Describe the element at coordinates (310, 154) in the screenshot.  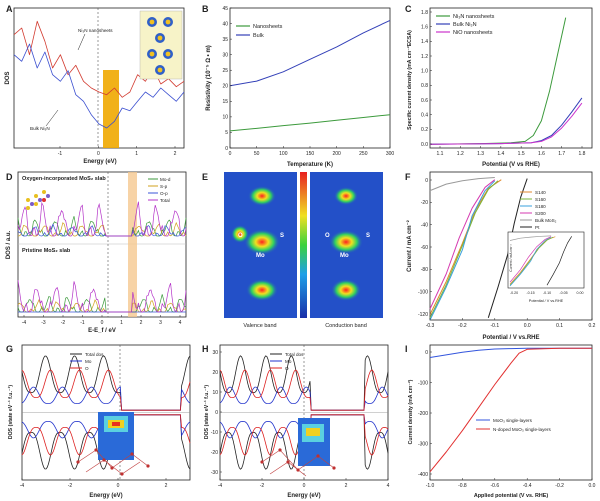
I see `xtick-label: 150` at that location.